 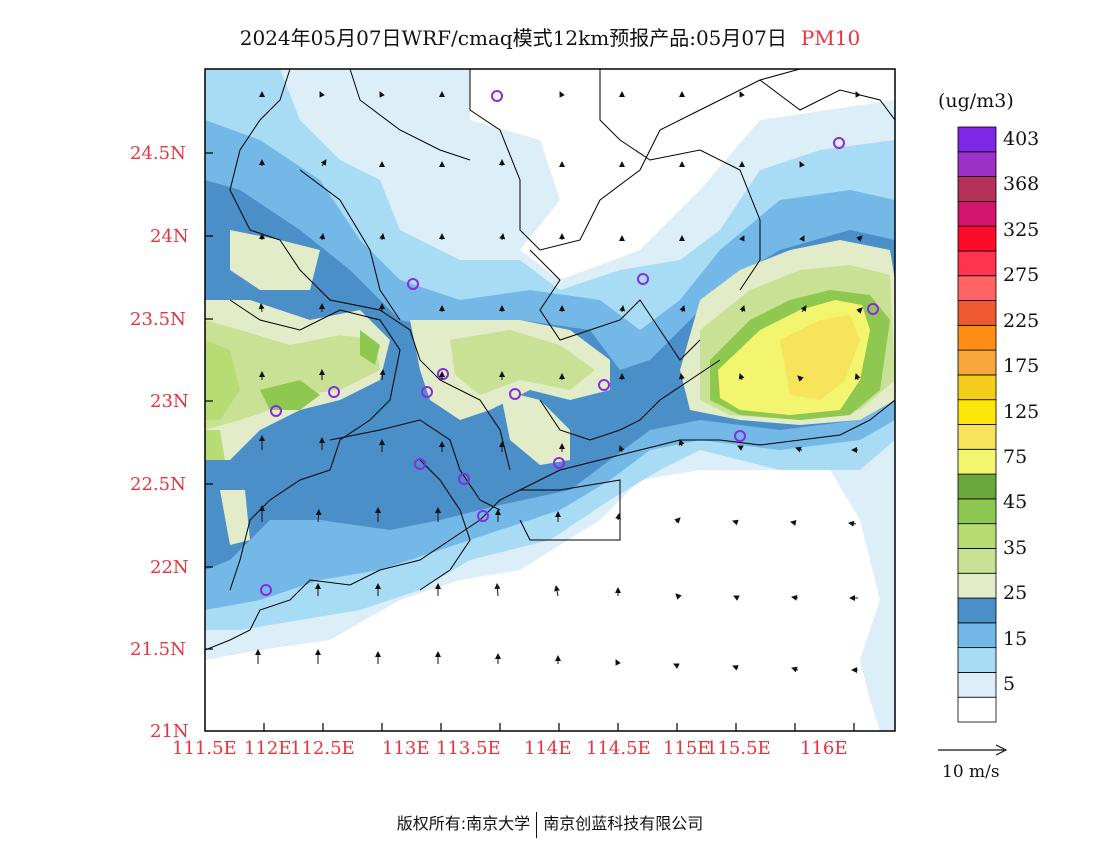 What do you see at coordinates (1015, 593) in the screenshot?
I see `colorbar-label: 25` at bounding box center [1015, 593].